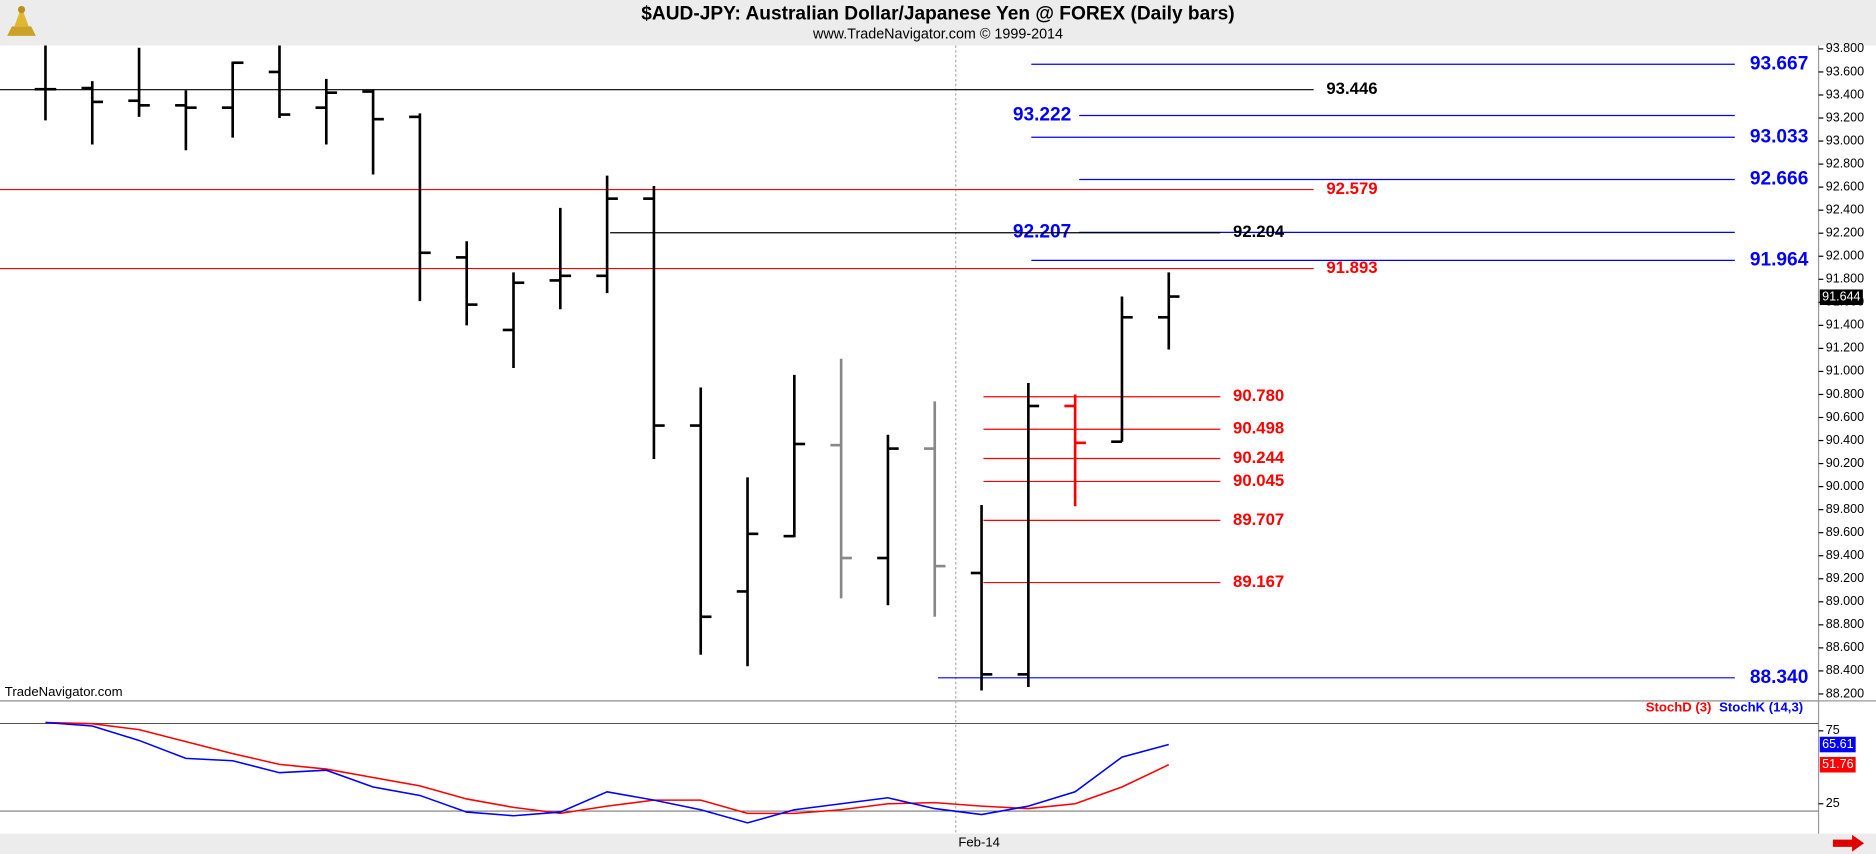  Describe the element at coordinates (1351, 88) in the screenshot. I see `level-label: 93.446` at that location.